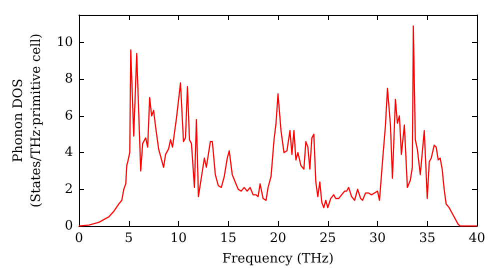 The width and height of the screenshot is (500, 280). I want to click on x-tick-label: 0, so click(79, 238).